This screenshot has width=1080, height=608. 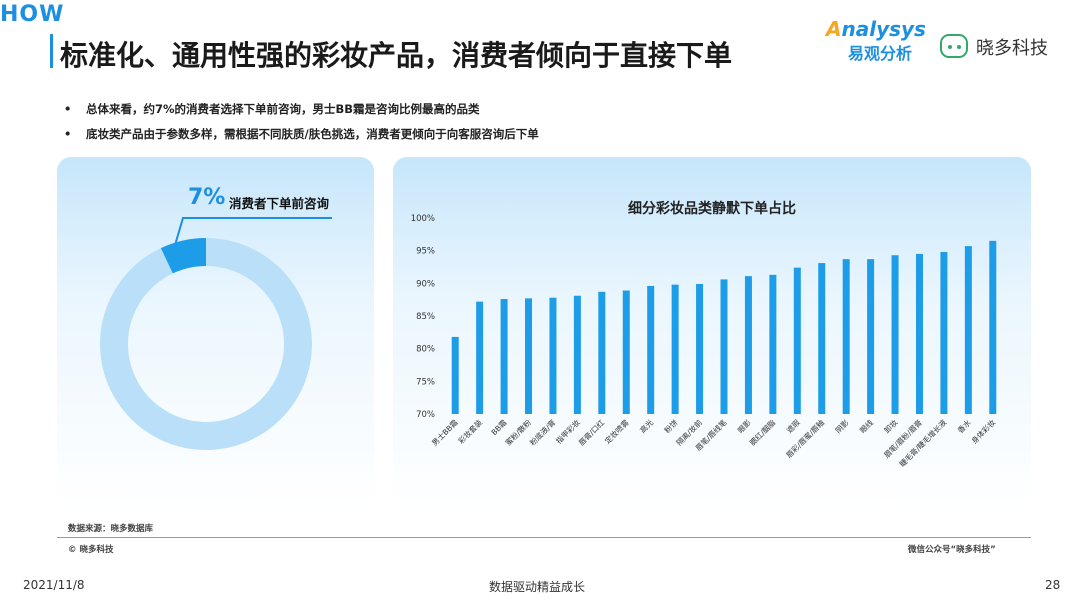 What do you see at coordinates (425, 382) in the screenshot?
I see `y-tick-label: 75%` at bounding box center [425, 382].